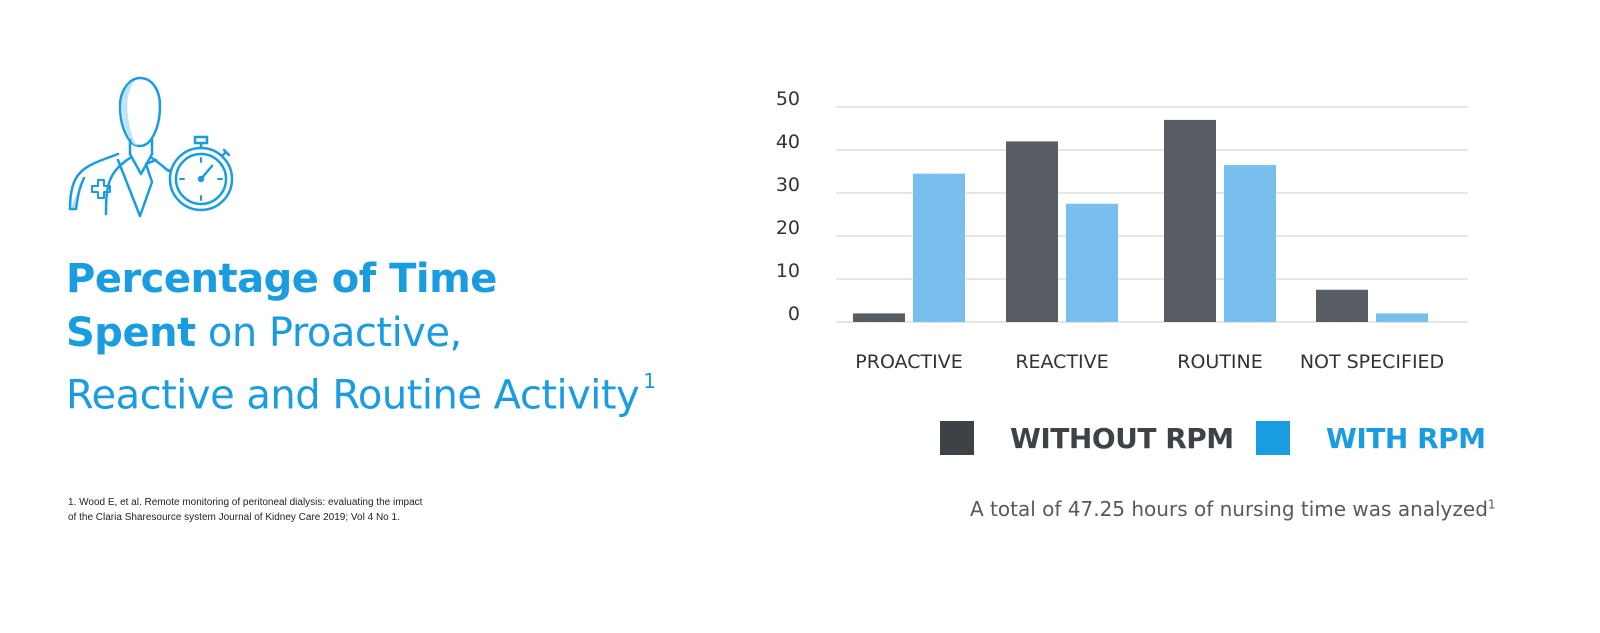 The width and height of the screenshot is (1600, 633). What do you see at coordinates (1122, 438) in the screenshot?
I see `legend-label-without-rpm: WITHOUT RPM` at bounding box center [1122, 438].